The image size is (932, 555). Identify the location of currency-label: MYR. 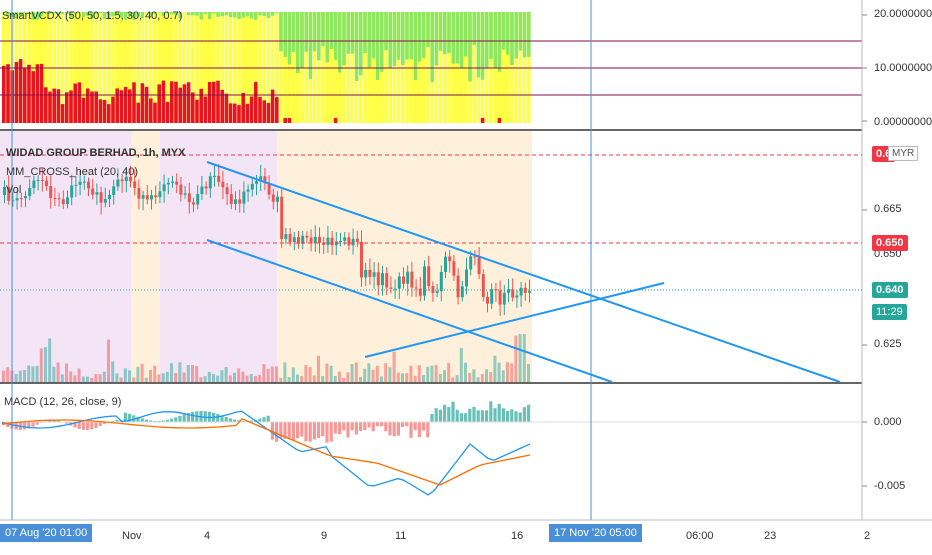
(903, 153).